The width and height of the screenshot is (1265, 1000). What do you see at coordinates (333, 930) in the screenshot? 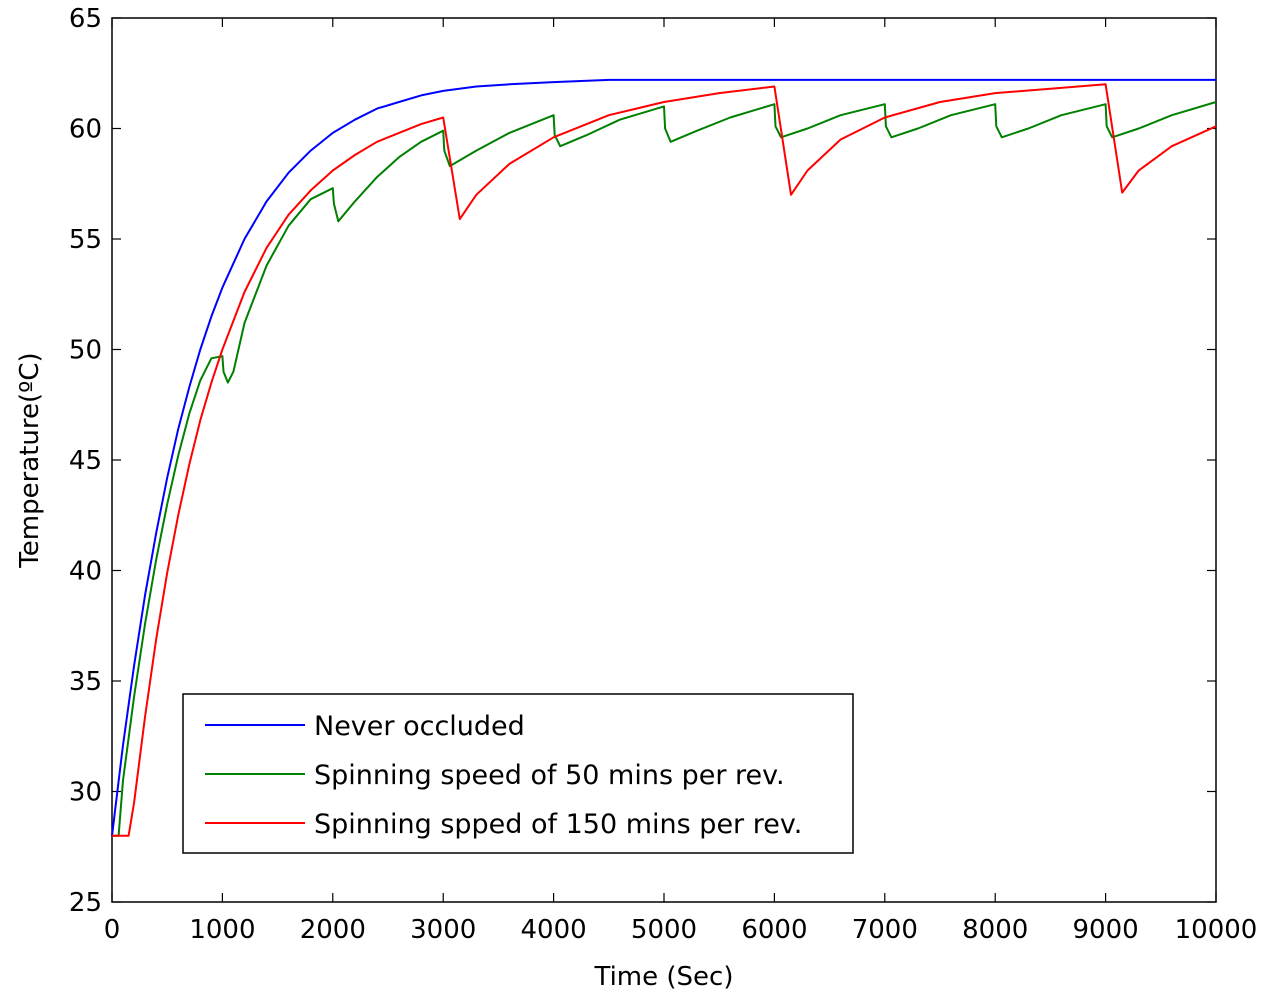
I see `x-tick-label: 2000` at bounding box center [333, 930].